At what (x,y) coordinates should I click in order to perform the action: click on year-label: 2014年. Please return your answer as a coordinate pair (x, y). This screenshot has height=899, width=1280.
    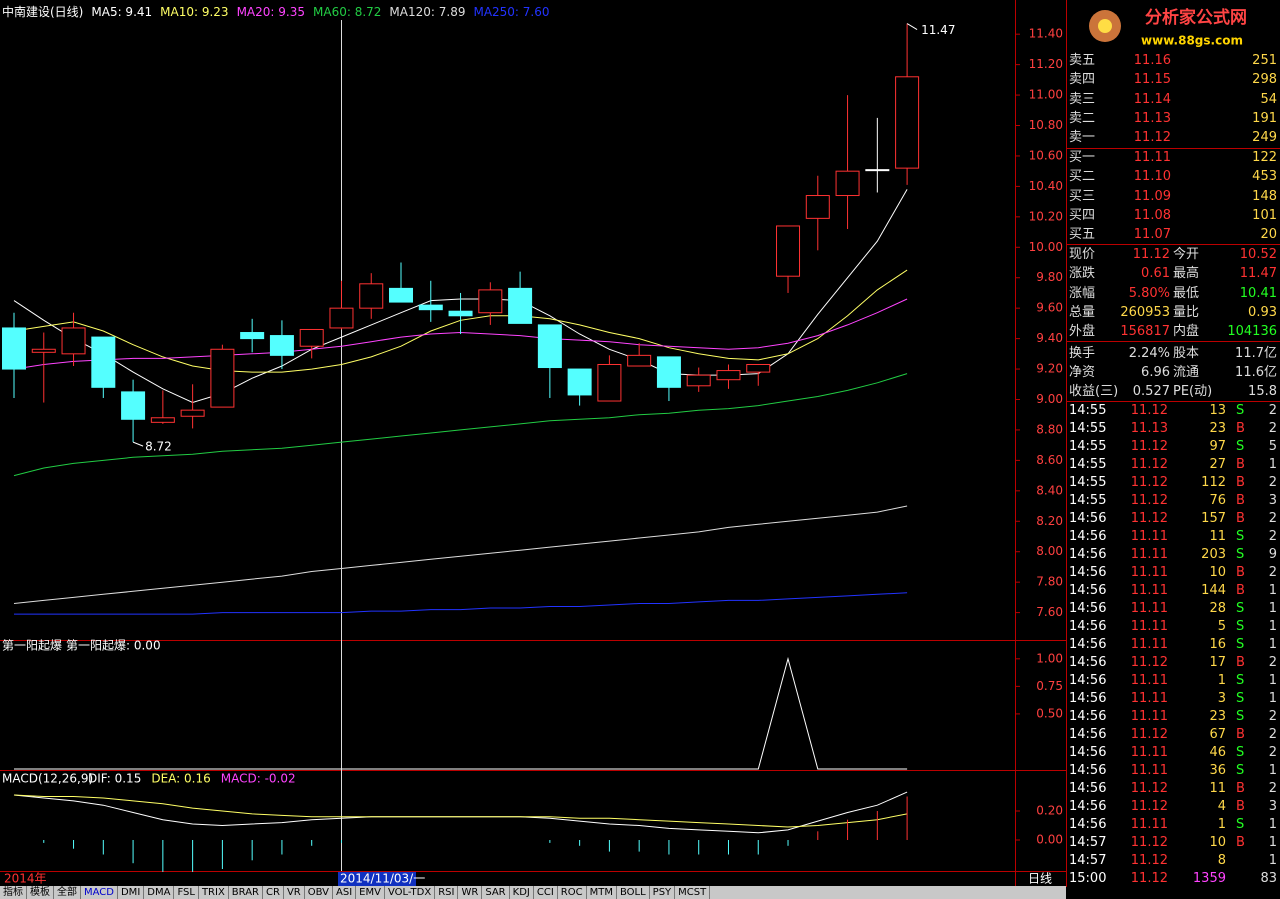
    Looking at the image, I should click on (25, 879).